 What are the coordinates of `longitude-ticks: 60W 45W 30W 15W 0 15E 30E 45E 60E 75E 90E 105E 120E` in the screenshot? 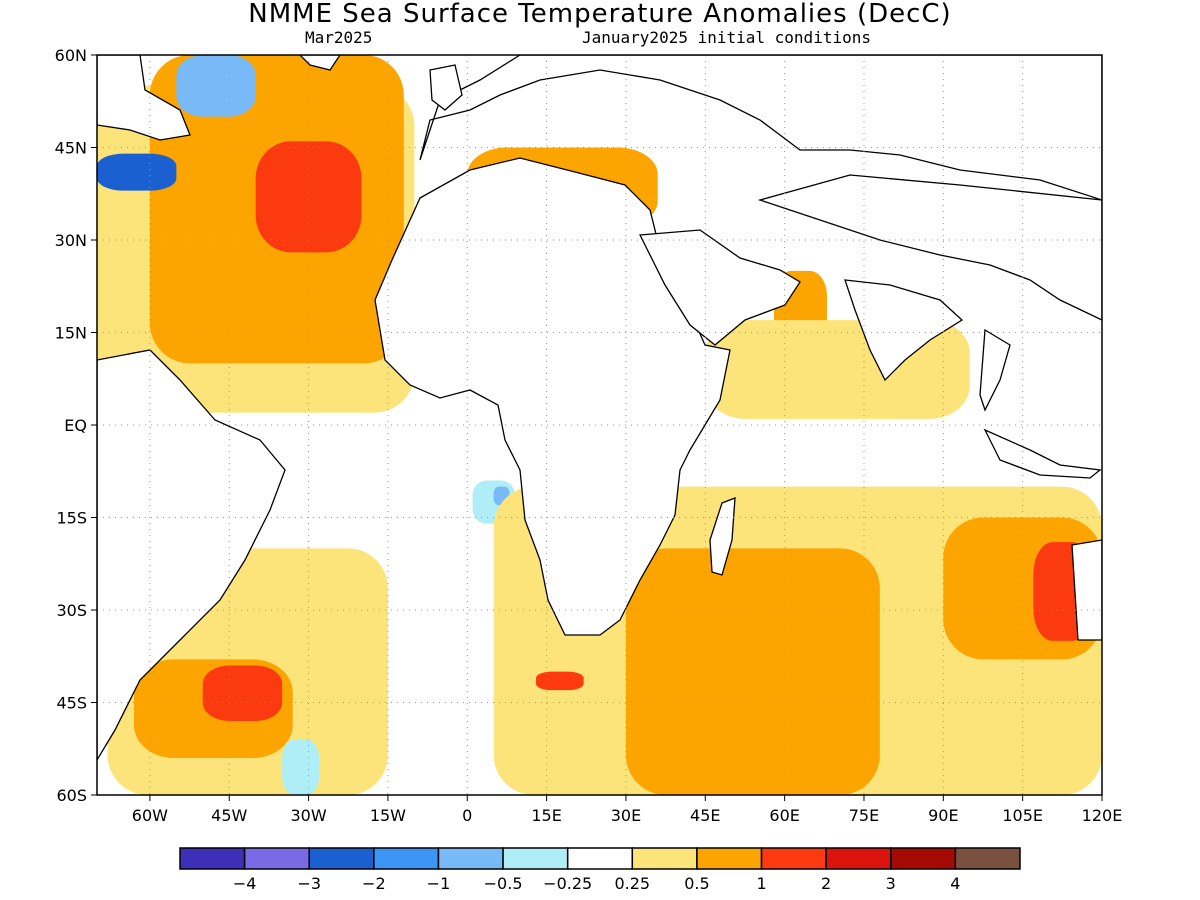 It's located at (627, 810).